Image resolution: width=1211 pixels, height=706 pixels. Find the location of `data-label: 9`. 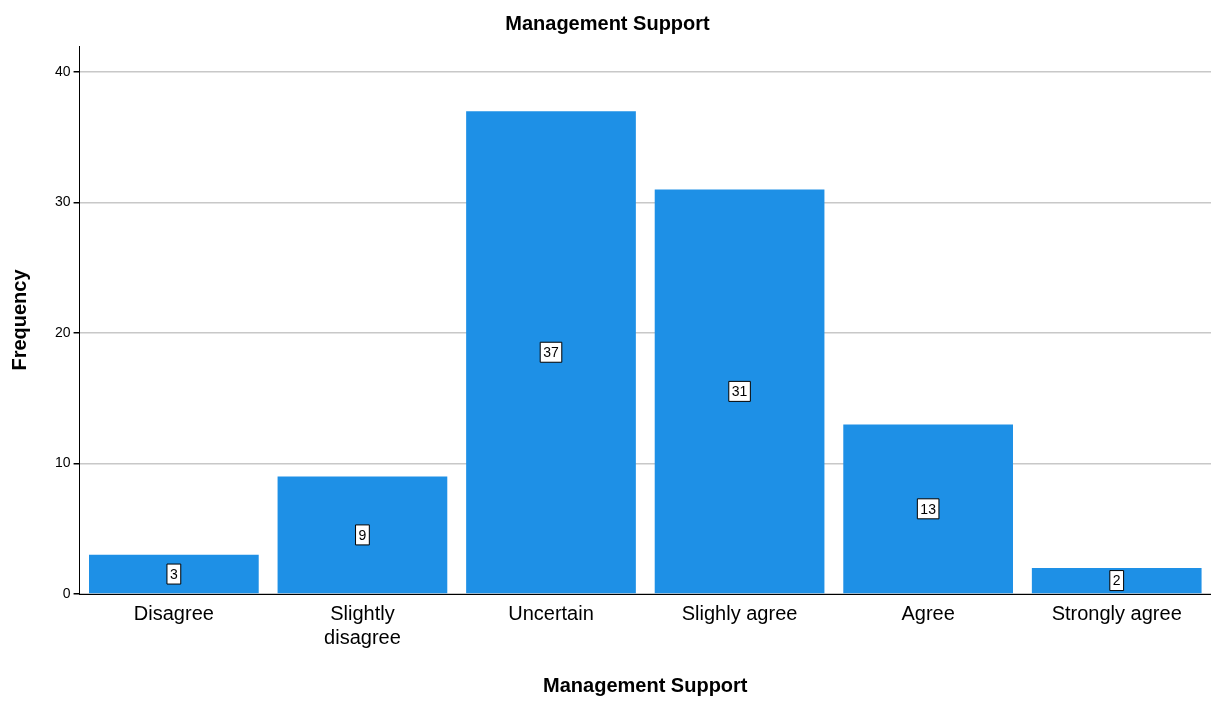

data-label: 9 is located at coordinates (362, 534).